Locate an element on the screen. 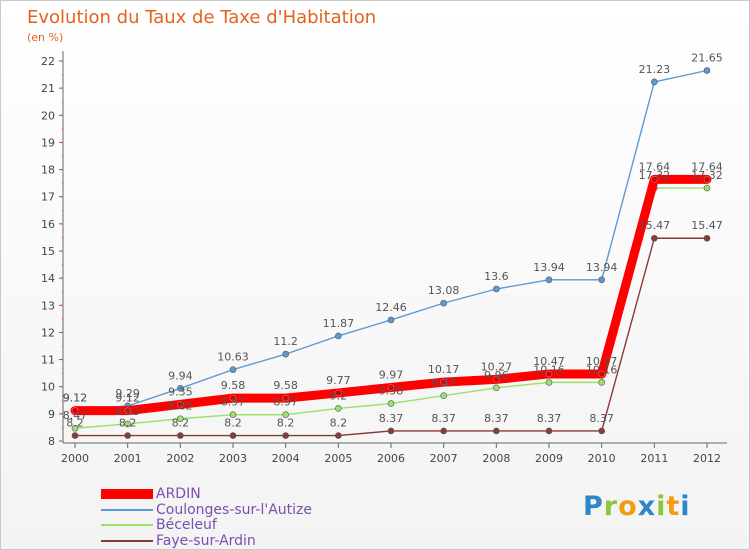  y-tick-label: 11 is located at coordinates (48, 360).